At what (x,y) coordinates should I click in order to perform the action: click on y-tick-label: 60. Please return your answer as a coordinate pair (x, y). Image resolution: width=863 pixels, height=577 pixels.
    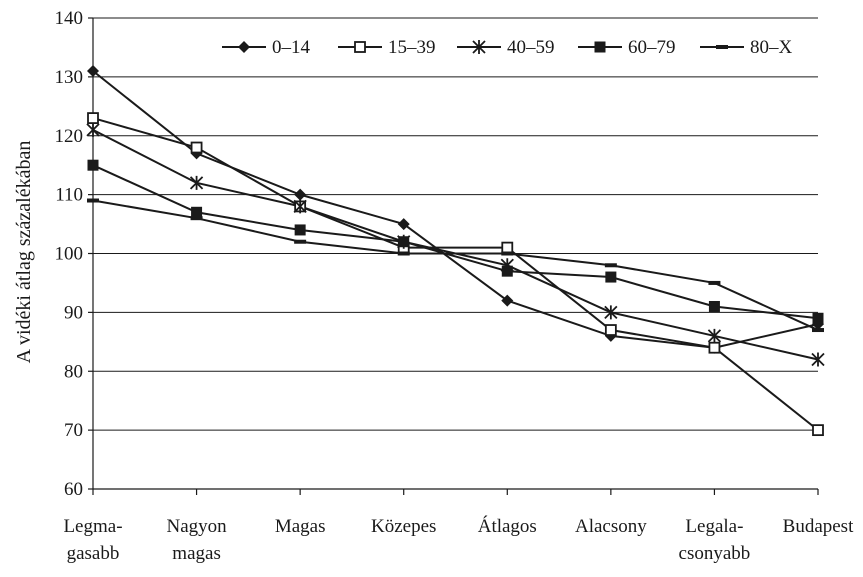
    Looking at the image, I should click on (73, 489).